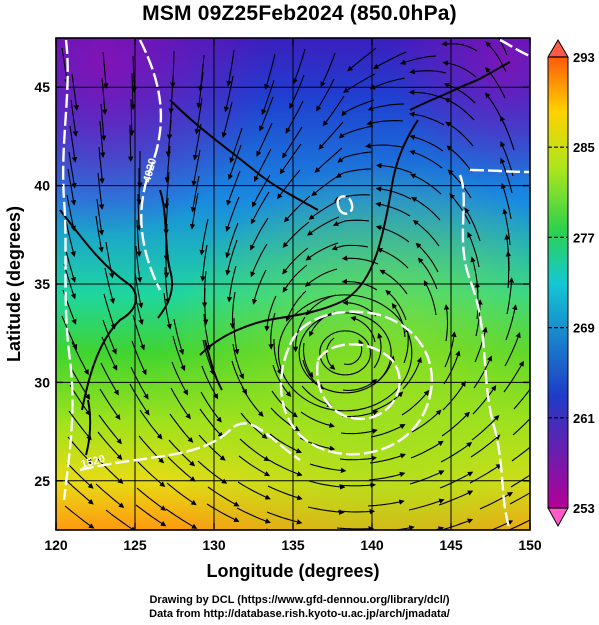 The image size is (599, 625). I want to click on coast-korea, so click(165, 254).